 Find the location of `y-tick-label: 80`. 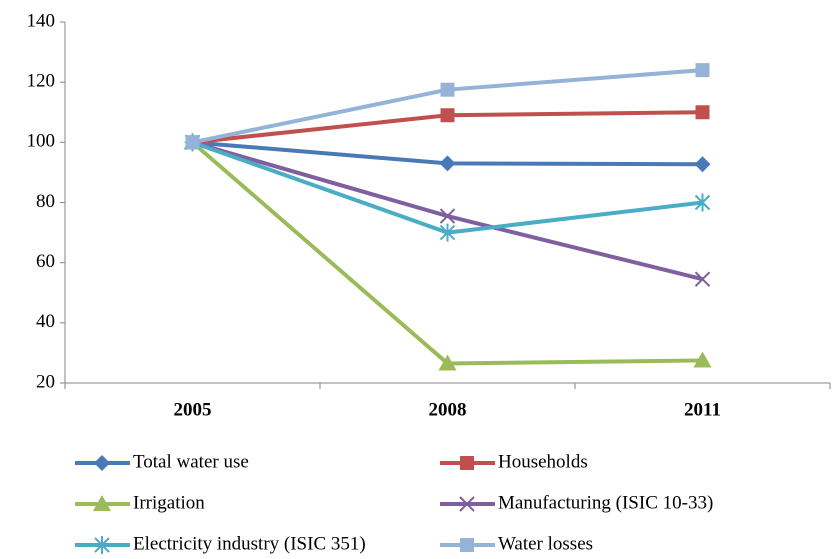

y-tick-label: 80 is located at coordinates (45, 201).